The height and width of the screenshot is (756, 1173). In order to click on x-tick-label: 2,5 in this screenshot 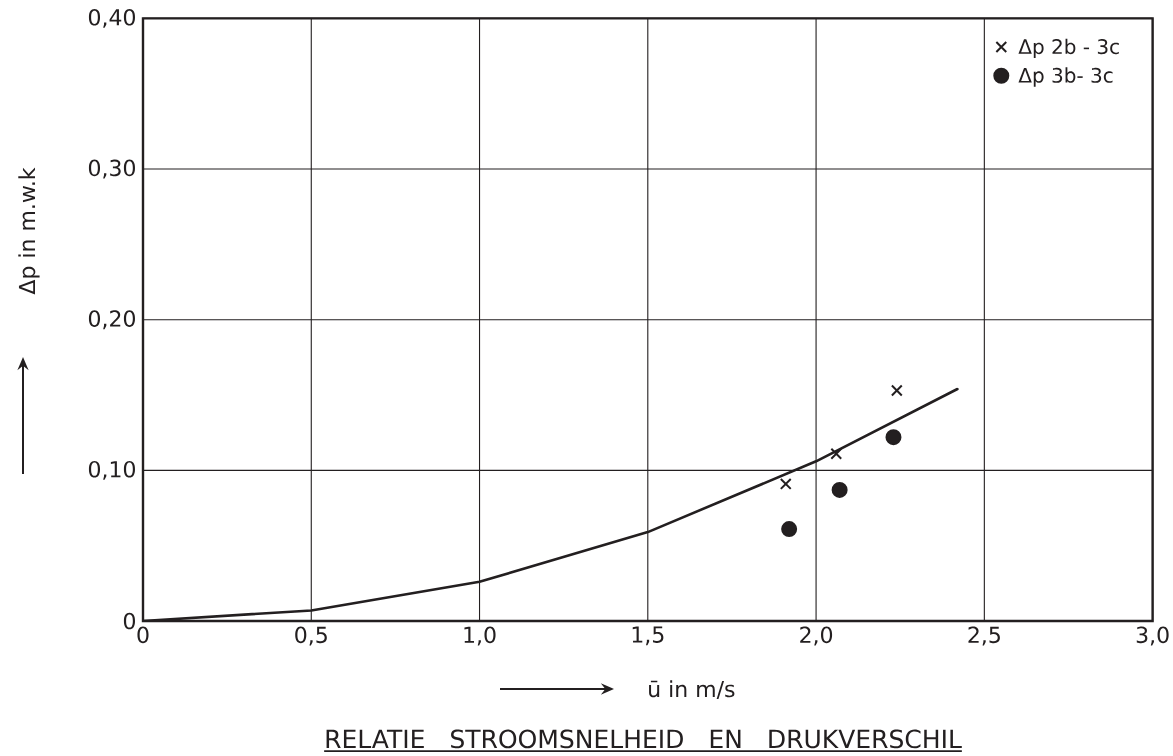, I will do `click(984, 636)`.